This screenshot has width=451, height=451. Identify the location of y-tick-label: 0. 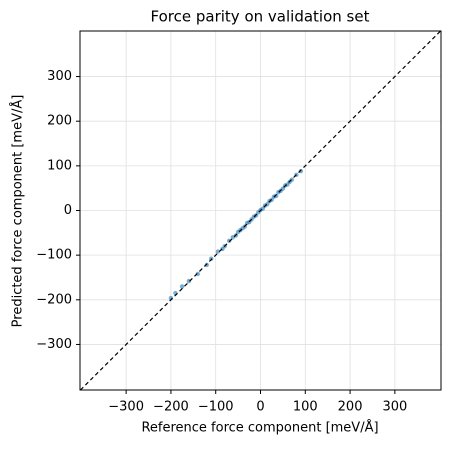
(68, 210).